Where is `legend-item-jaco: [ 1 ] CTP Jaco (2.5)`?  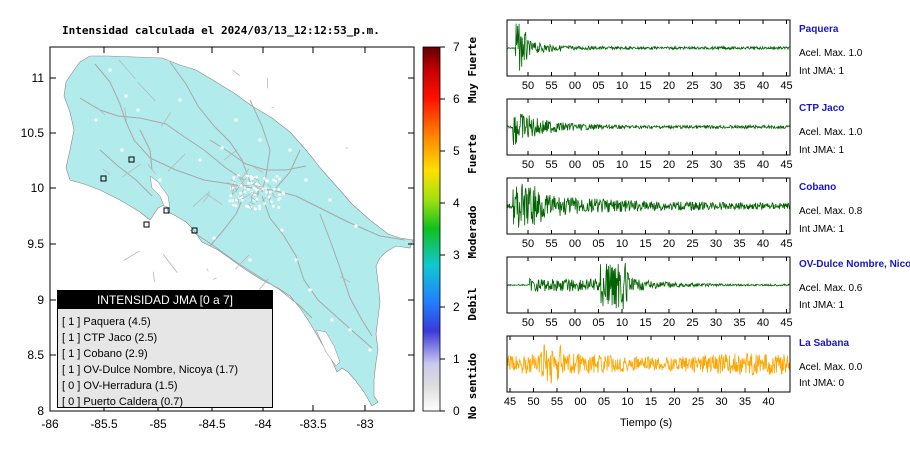 legend-item-jaco: [ 1 ] CTP Jaco (2.5) is located at coordinates (110, 338).